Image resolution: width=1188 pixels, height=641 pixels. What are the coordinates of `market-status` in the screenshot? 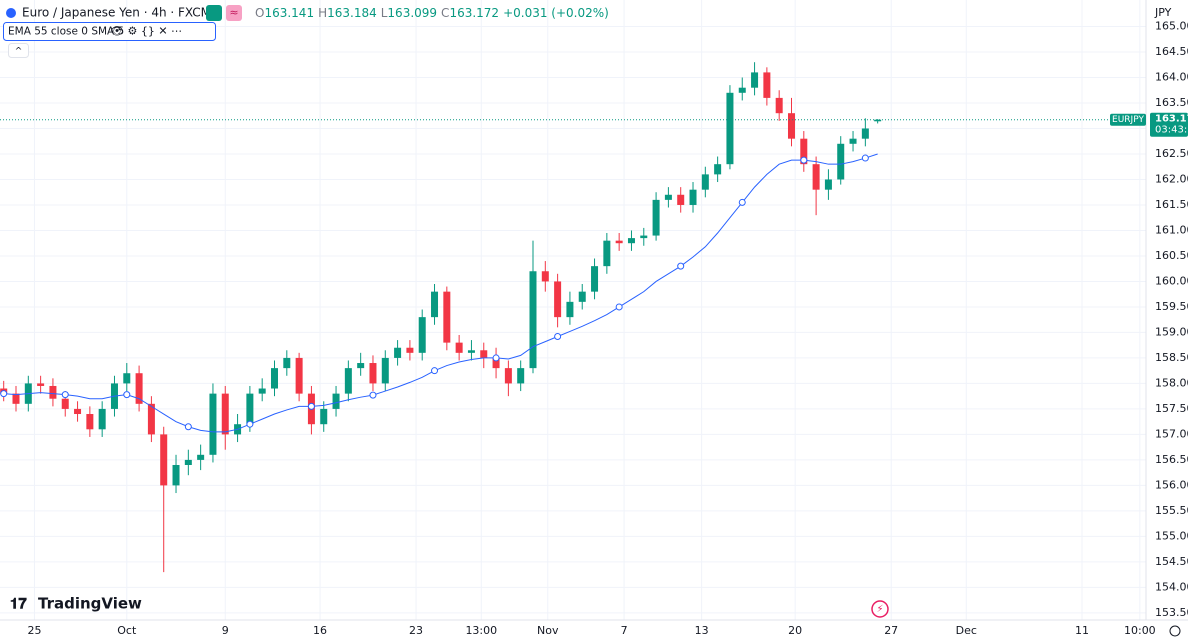 It's located at (214, 13).